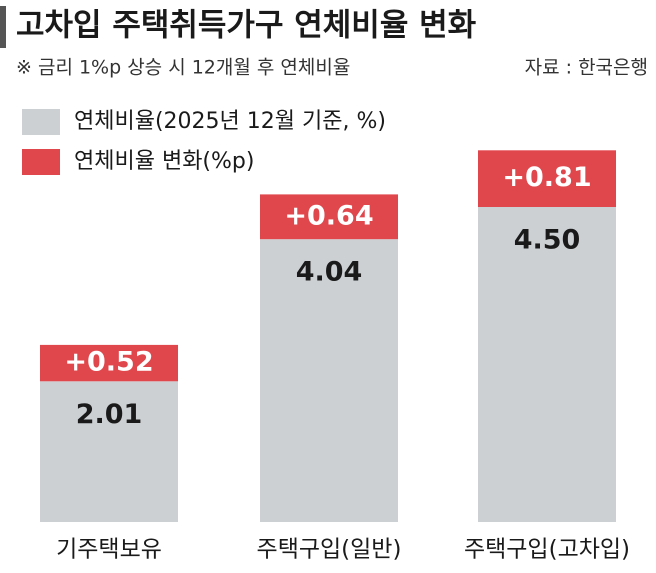 This screenshot has width=656, height=573. What do you see at coordinates (183, 68) in the screenshot?
I see `subtitle: ※ 금리 1%p 상승 시 12개월 후 연체비율` at bounding box center [183, 68].